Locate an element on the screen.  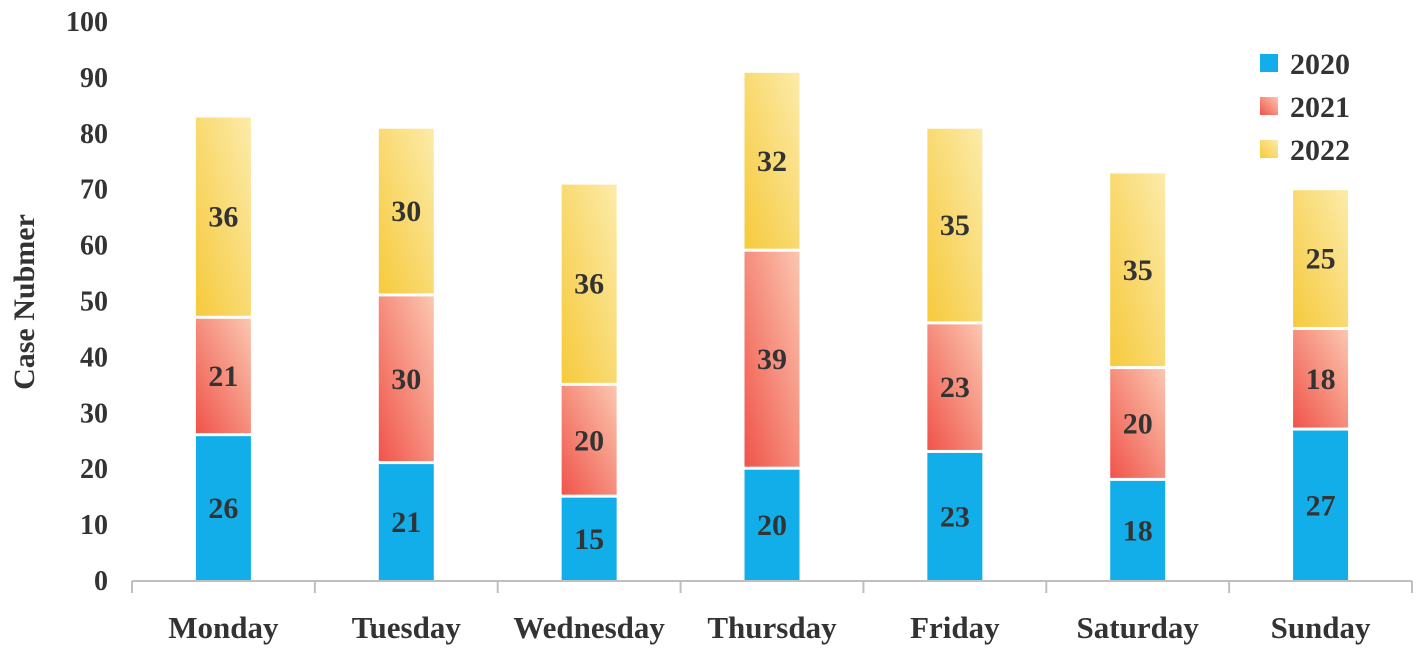
bar-2021-saturday is located at coordinates (1138, 423).